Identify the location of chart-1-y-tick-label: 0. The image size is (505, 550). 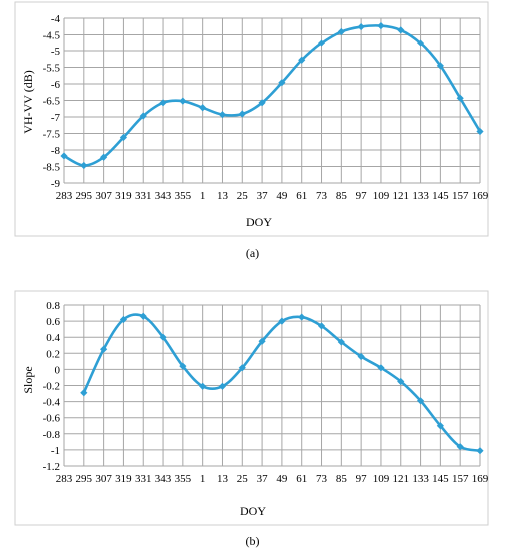
(58, 370).